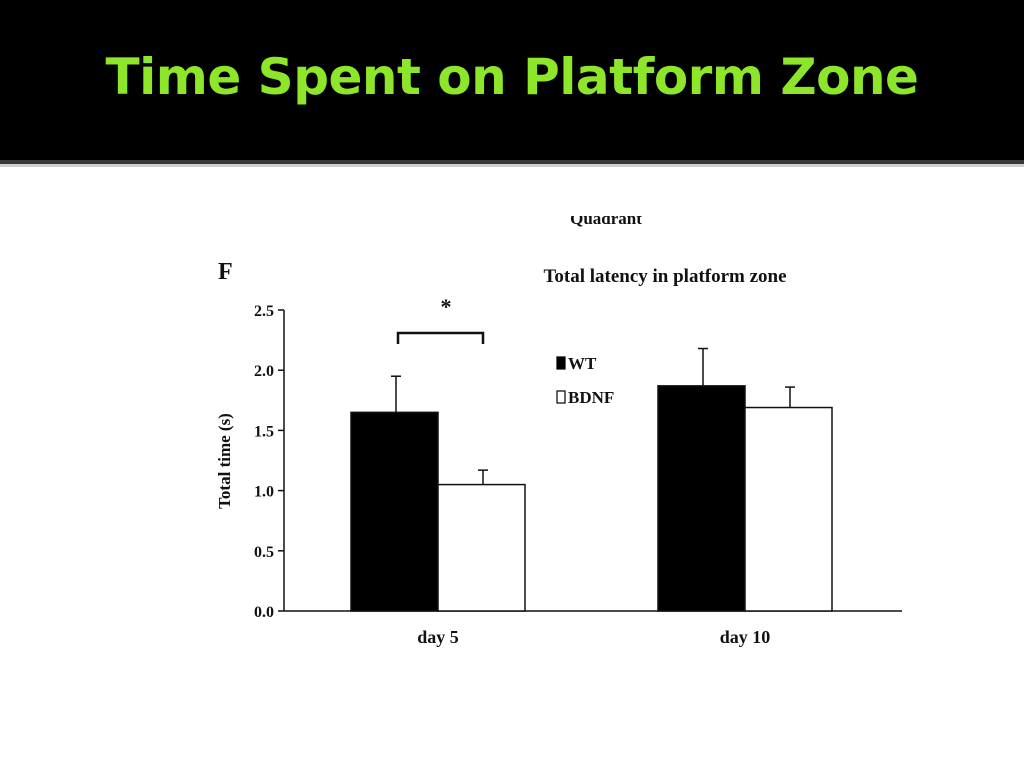 This screenshot has width=1024, height=768. Describe the element at coordinates (606, 218) in the screenshot. I see `cropped-panel-text: Quadrant` at that location.